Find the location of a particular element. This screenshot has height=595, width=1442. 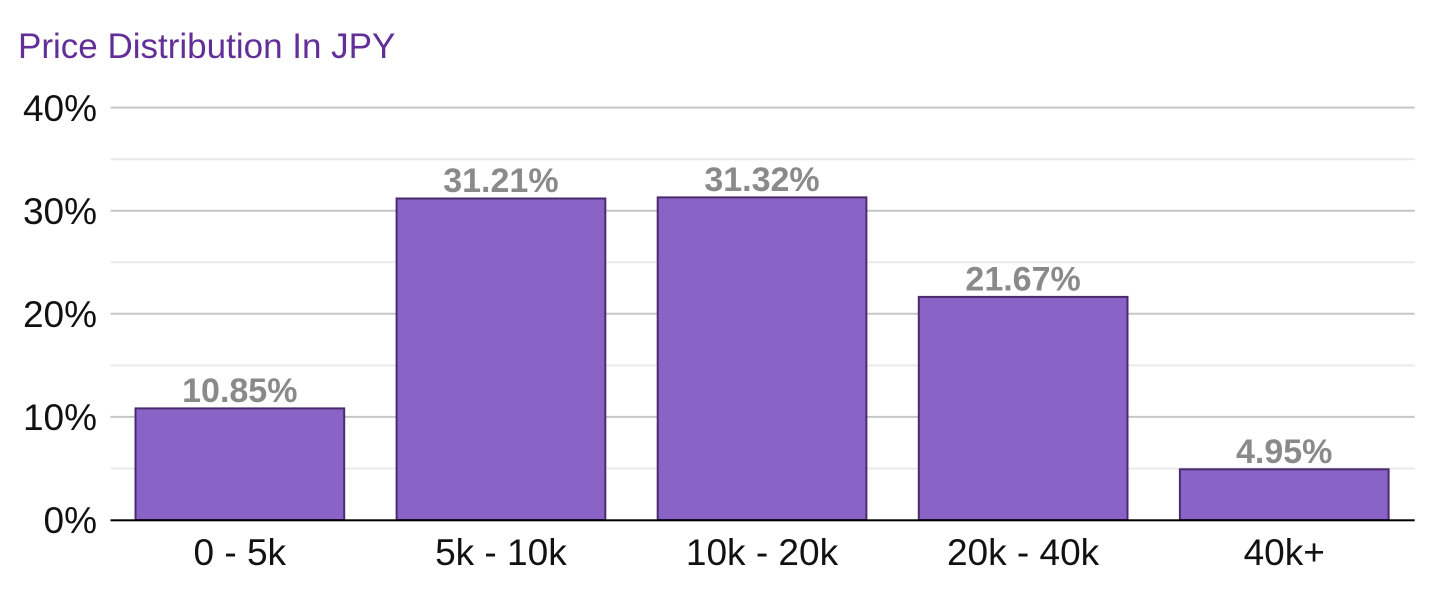

svg-text: 20k - 40k is located at coordinates (1023, 552).